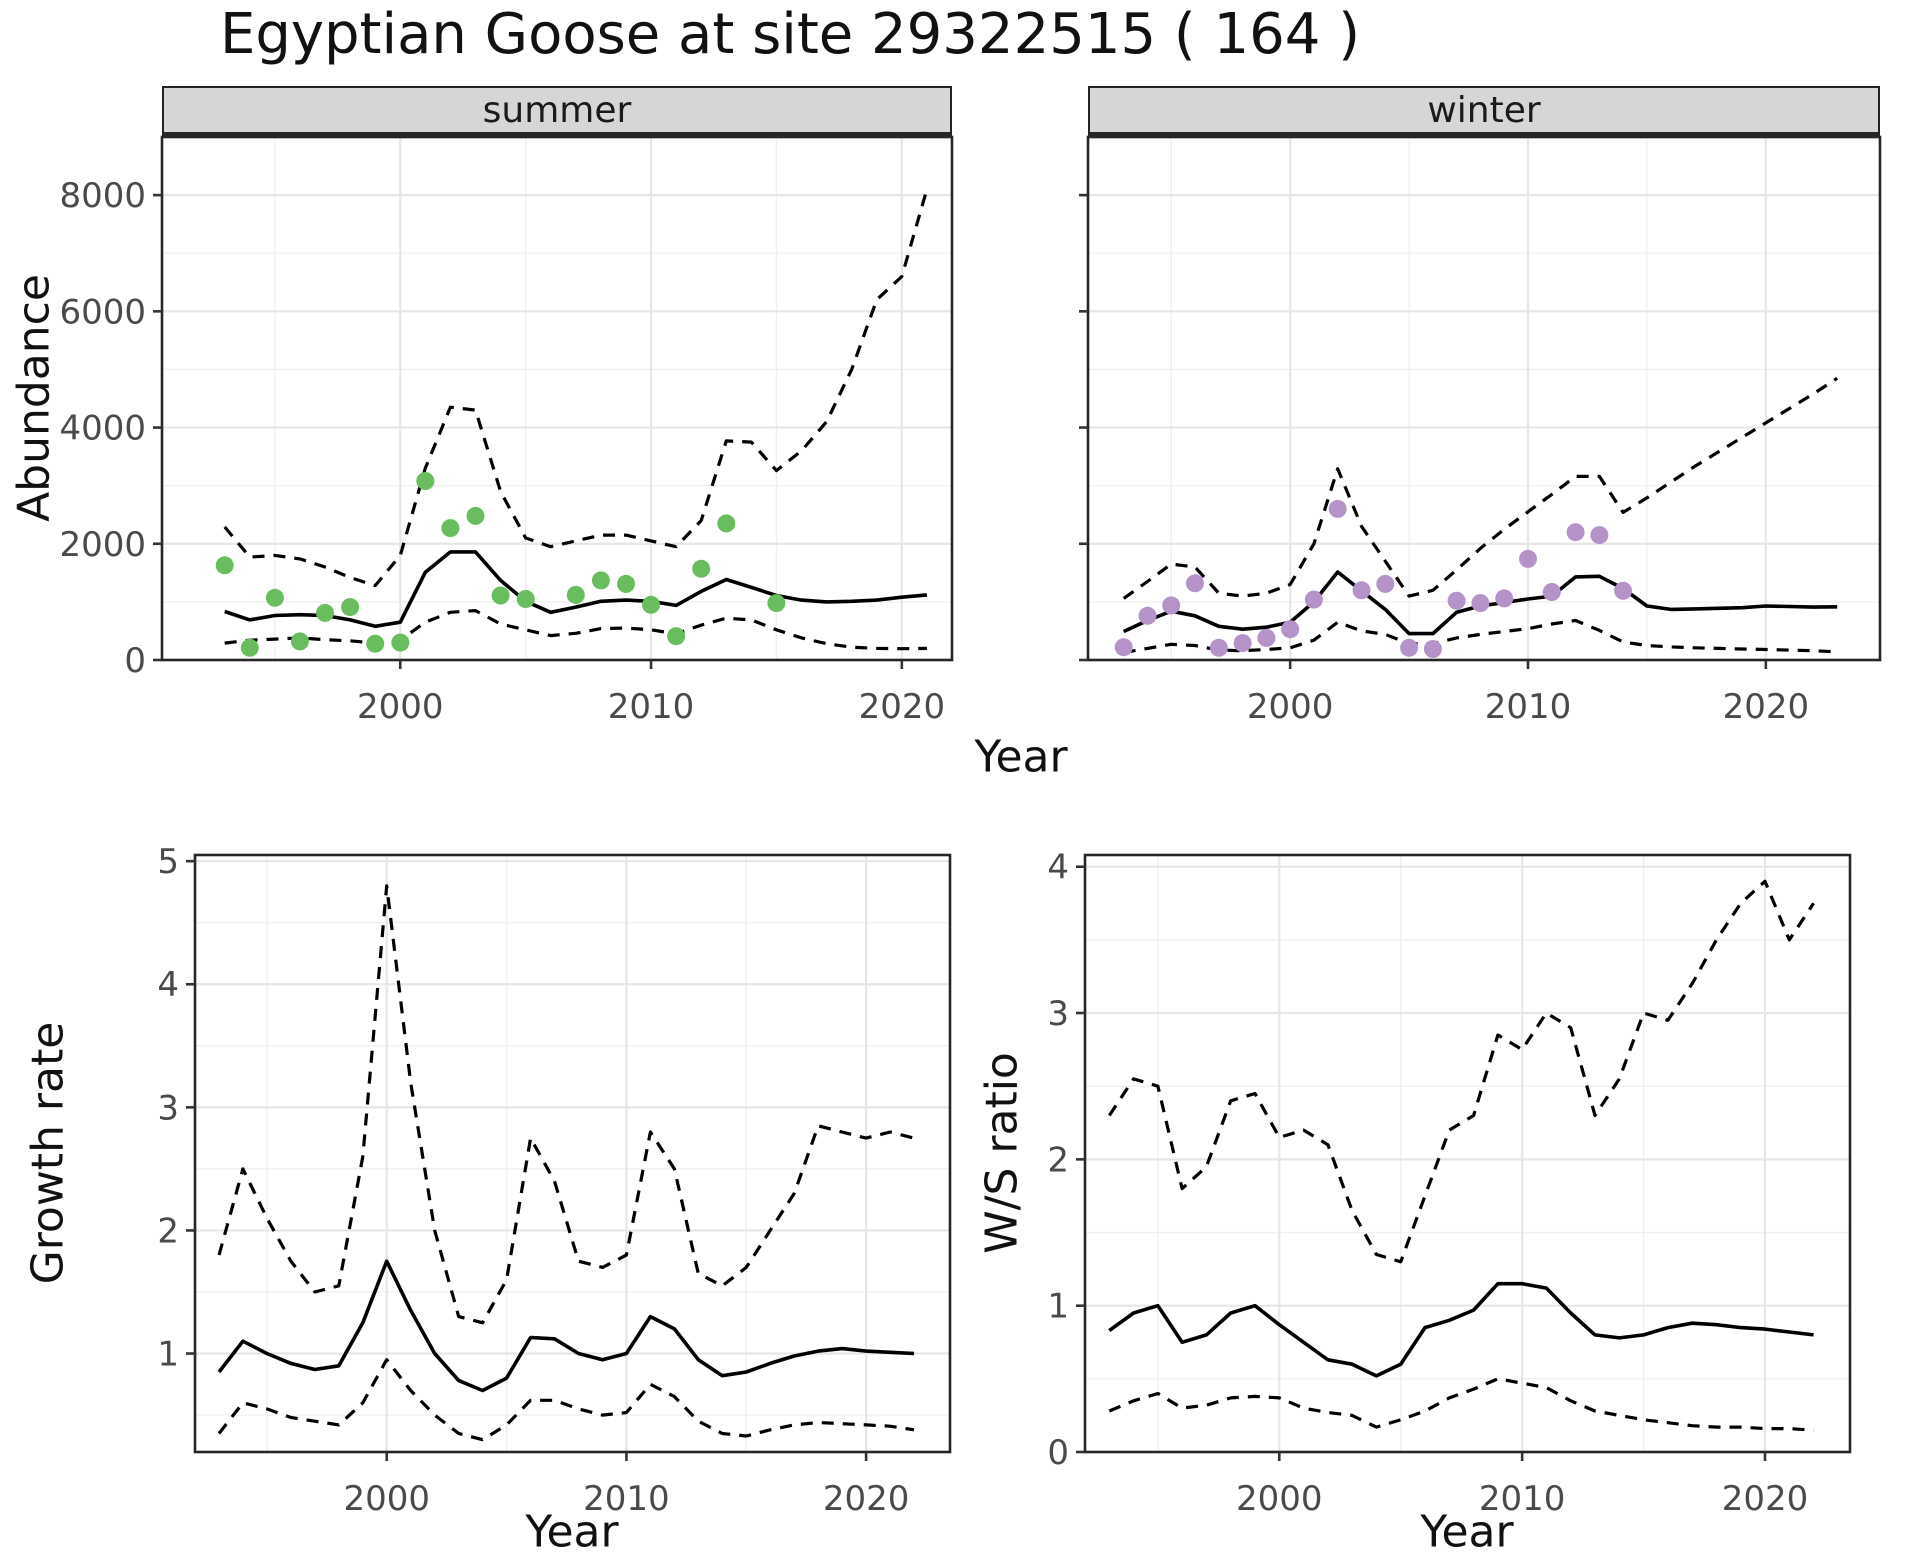  What do you see at coordinates (1461, 1404) in the screenshot?
I see `ws-ratio-lower-ci-line` at bounding box center [1461, 1404].